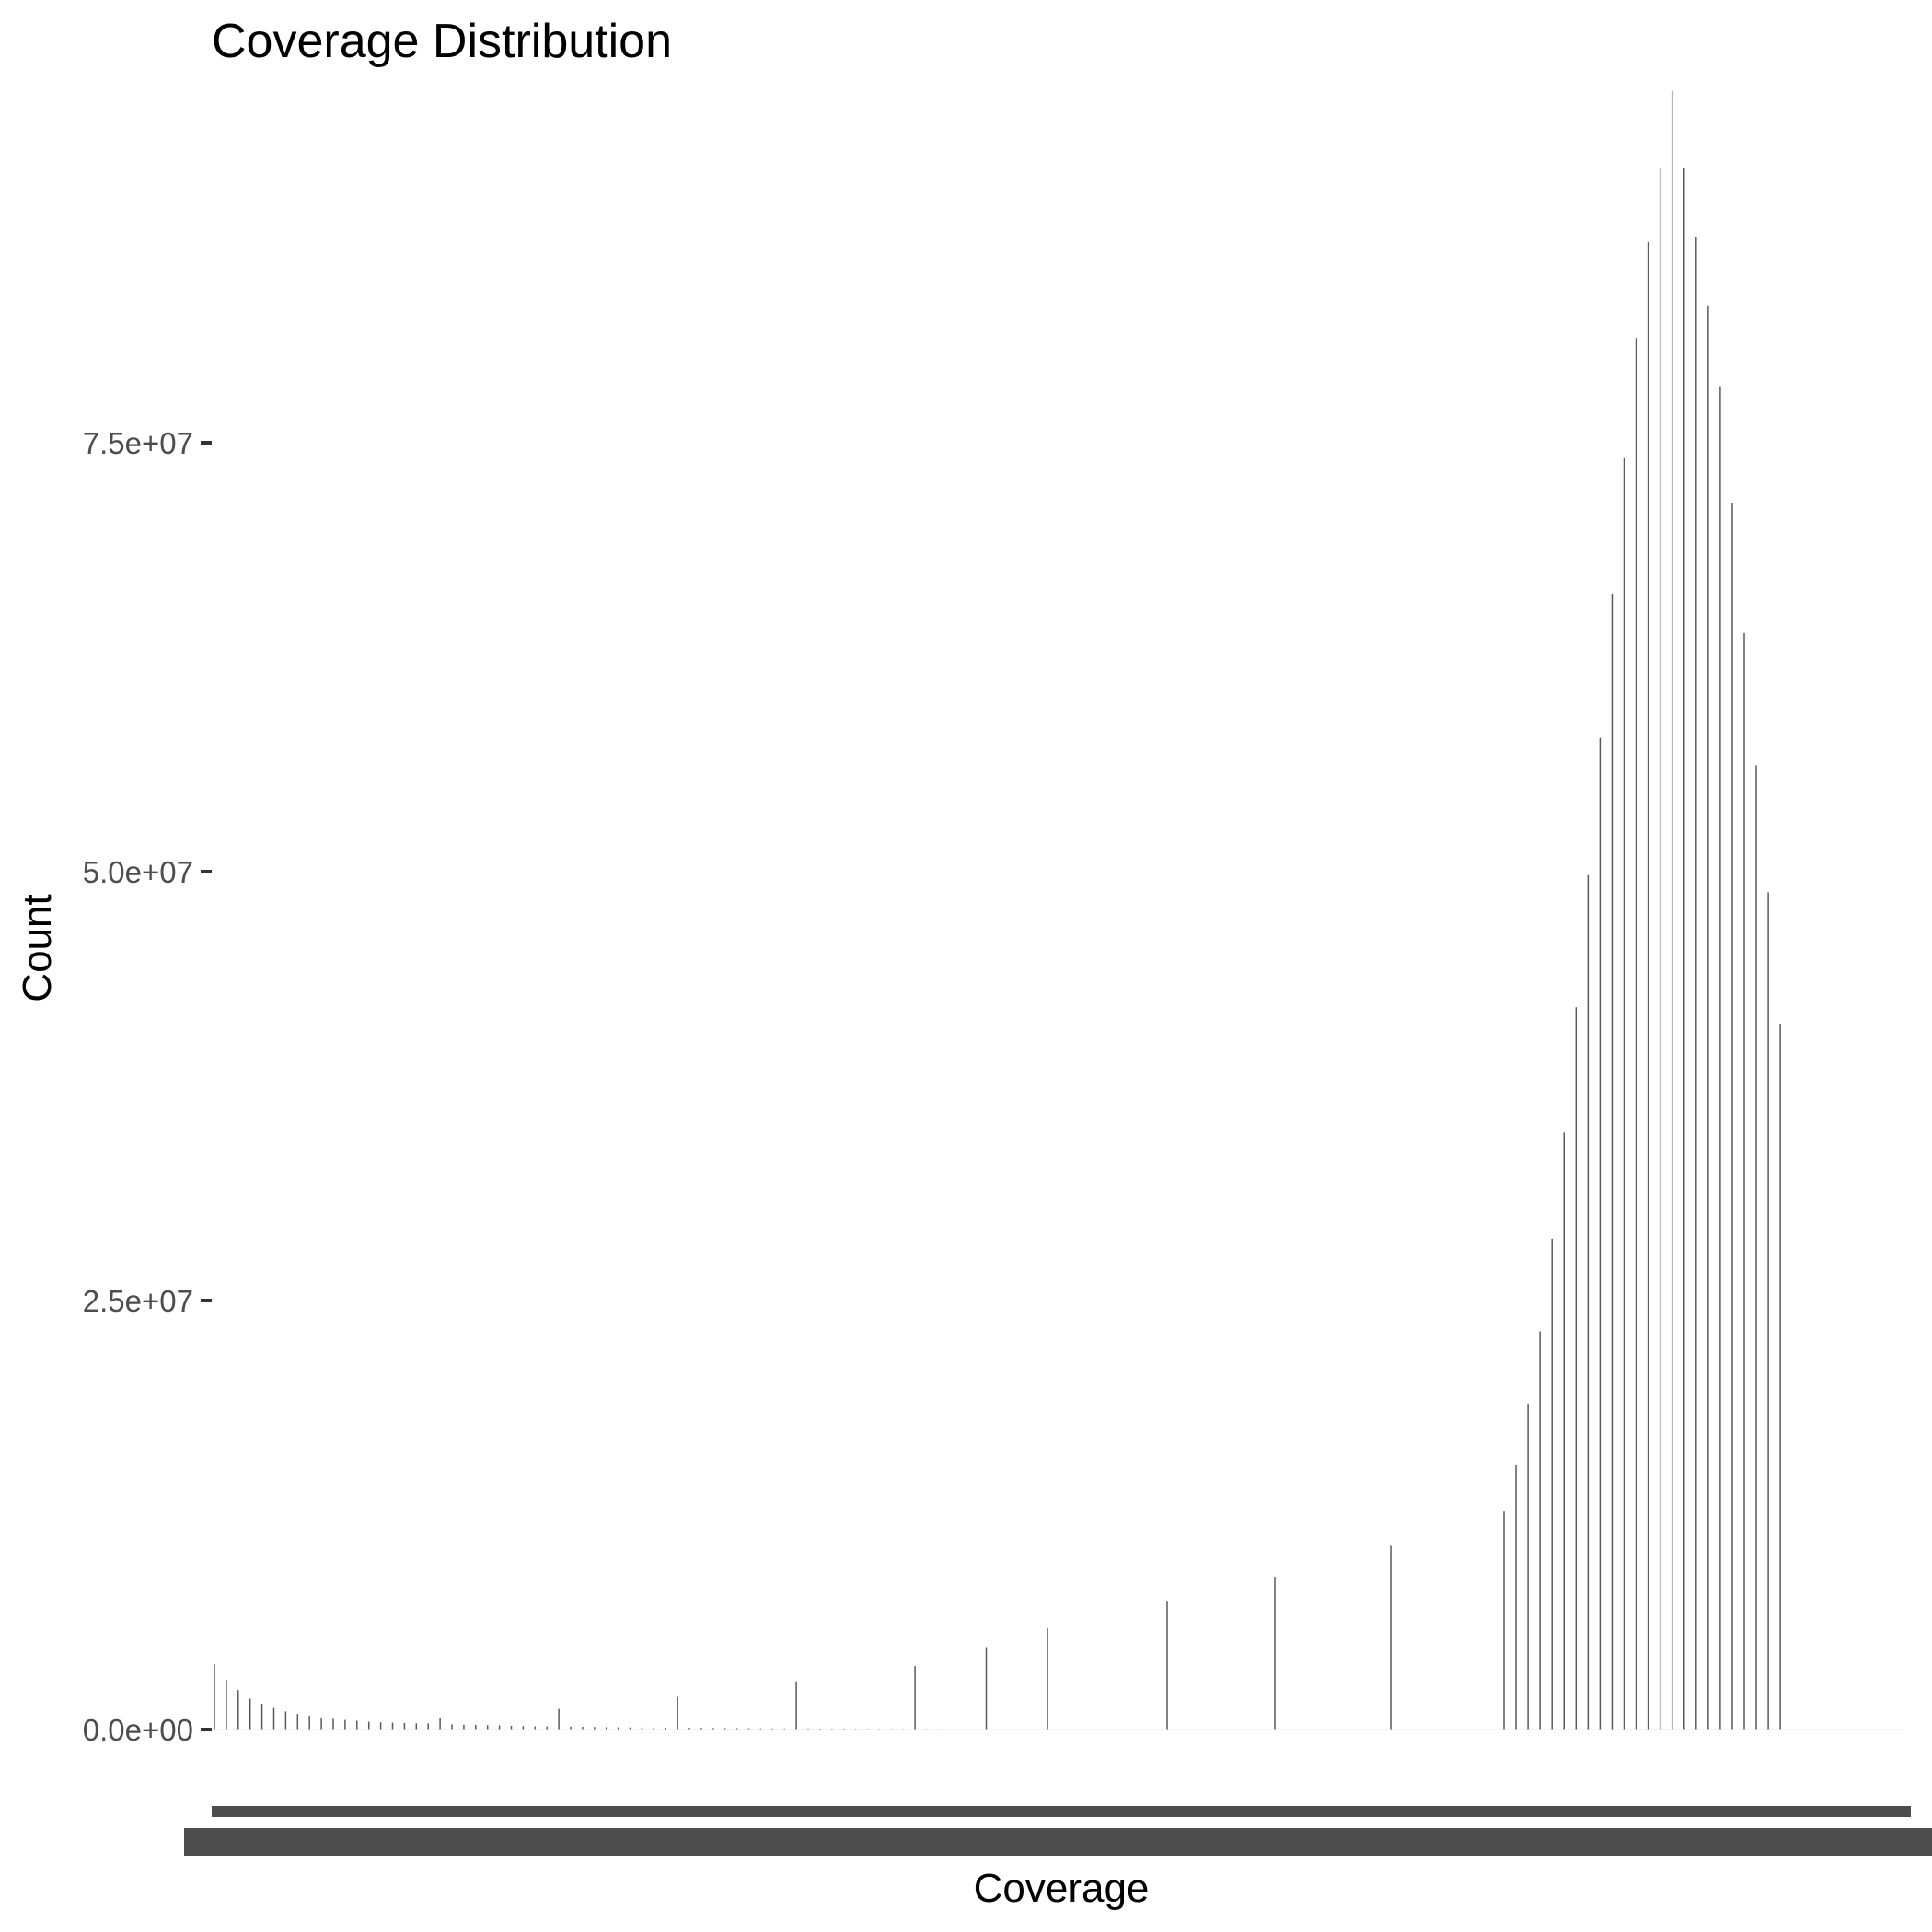 The height and width of the screenshot is (1932, 1932). What do you see at coordinates (442, 42) in the screenshot?
I see `chart-title: Coverage Distribution` at bounding box center [442, 42].